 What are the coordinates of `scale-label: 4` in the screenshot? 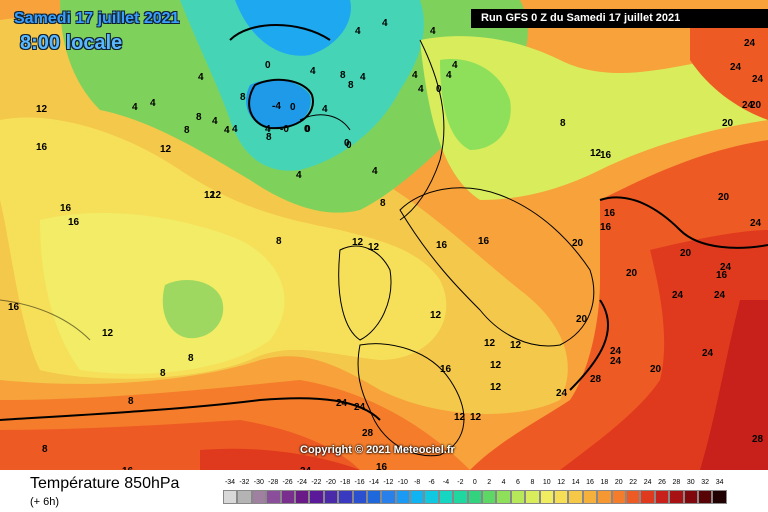 It's located at (503, 482).